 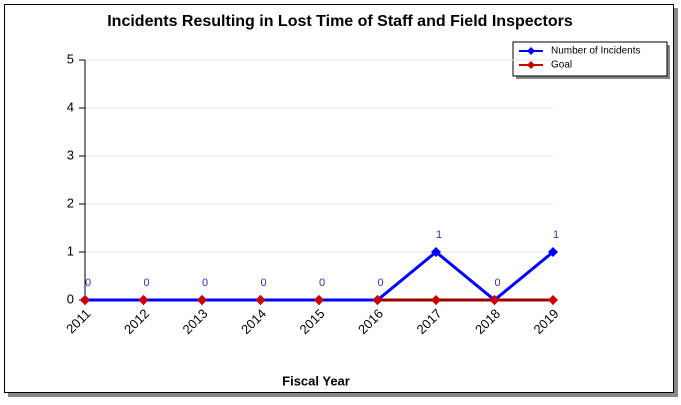 I want to click on y-tick-label: 0, so click(x=70, y=298).